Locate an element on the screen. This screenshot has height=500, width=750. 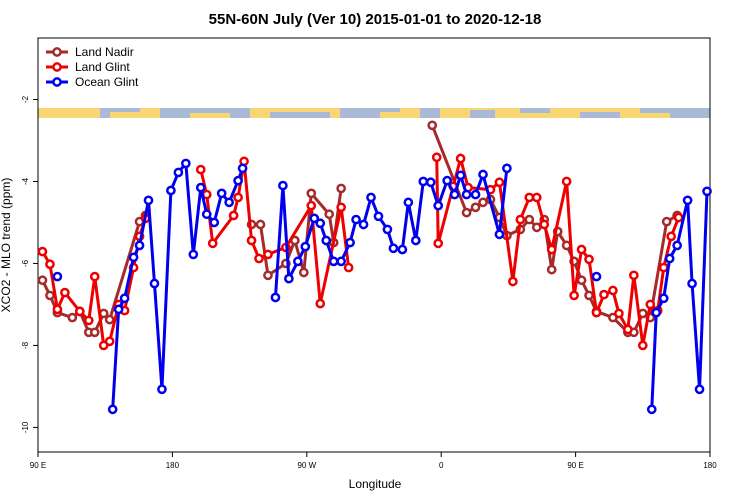
y-tick-label: -6 is located at coordinates (25, 263).